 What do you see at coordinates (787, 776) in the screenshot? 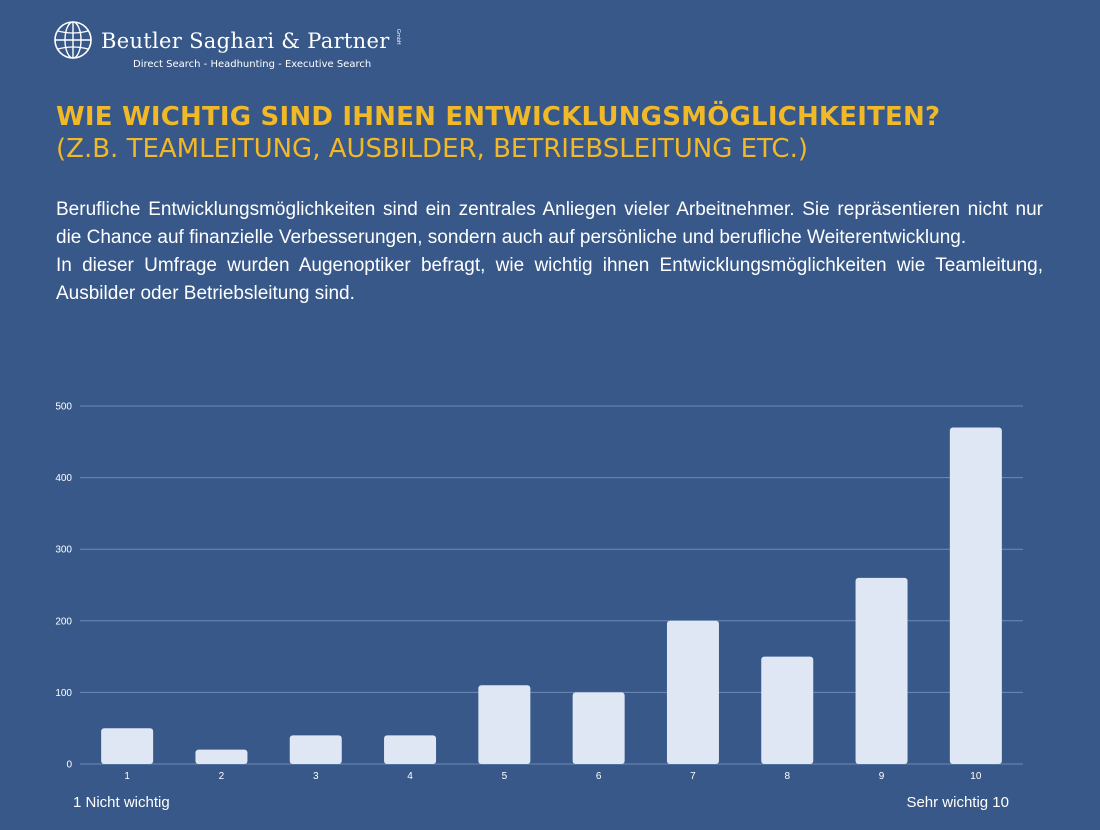
I see `x-tick-label: 8` at bounding box center [787, 776].